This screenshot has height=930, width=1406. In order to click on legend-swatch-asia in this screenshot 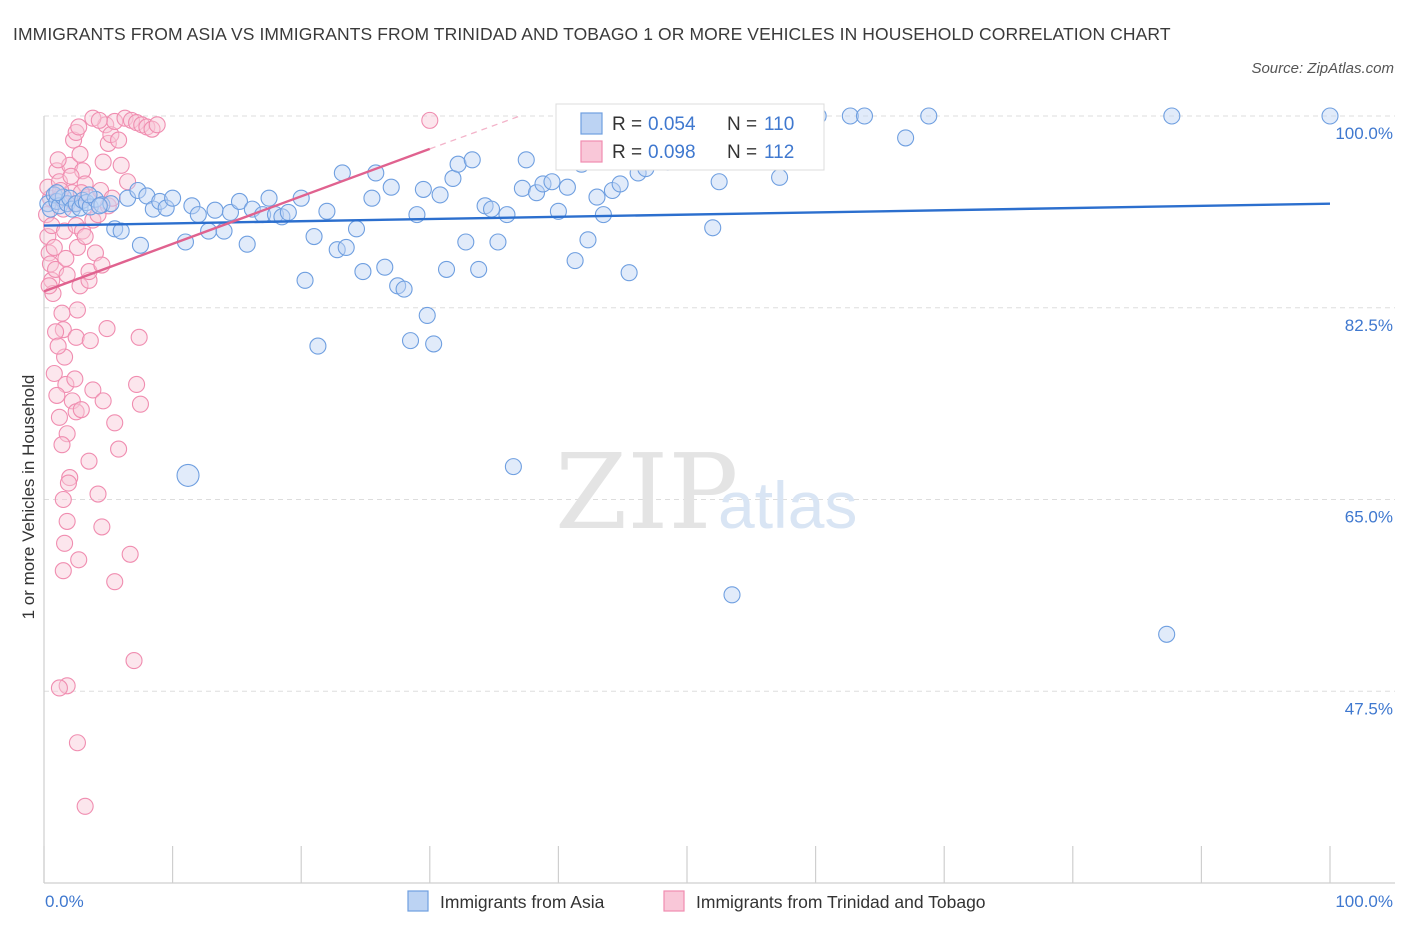, I will do `click(418, 901)`.